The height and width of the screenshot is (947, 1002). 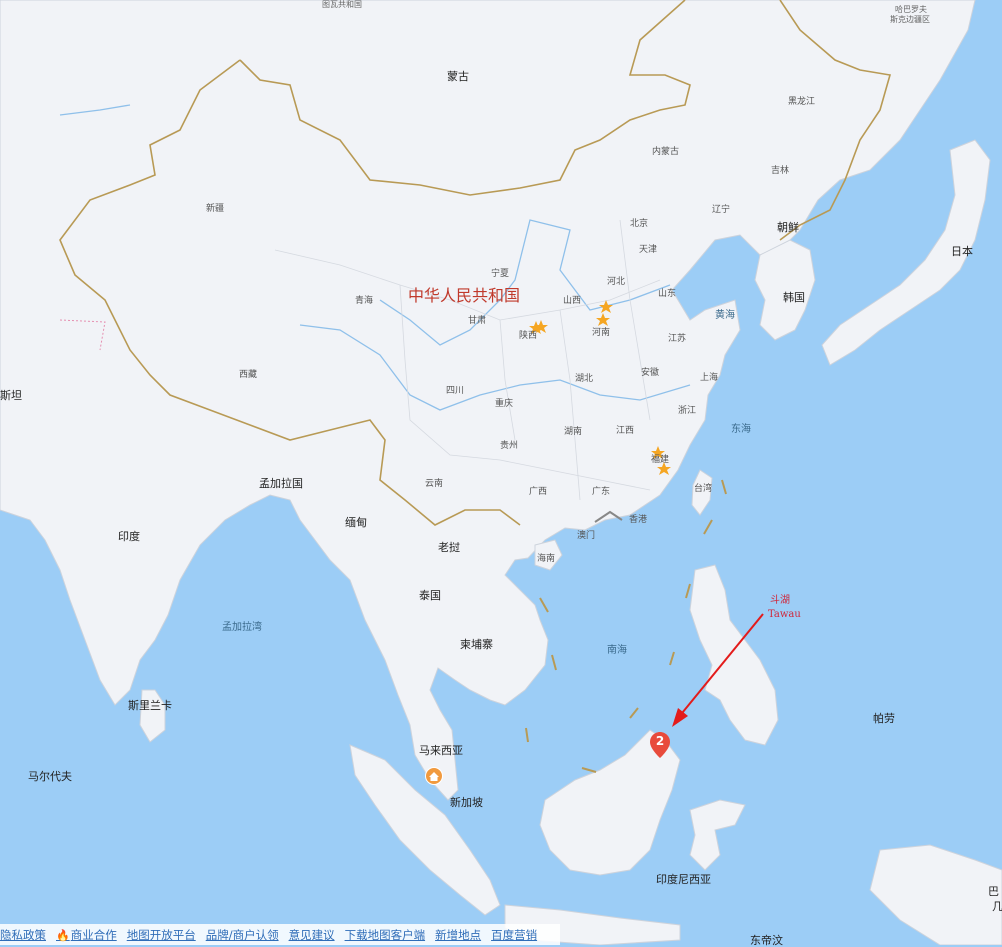 I want to click on footer-link-privacy: 隐私政策, so click(x=23, y=934).